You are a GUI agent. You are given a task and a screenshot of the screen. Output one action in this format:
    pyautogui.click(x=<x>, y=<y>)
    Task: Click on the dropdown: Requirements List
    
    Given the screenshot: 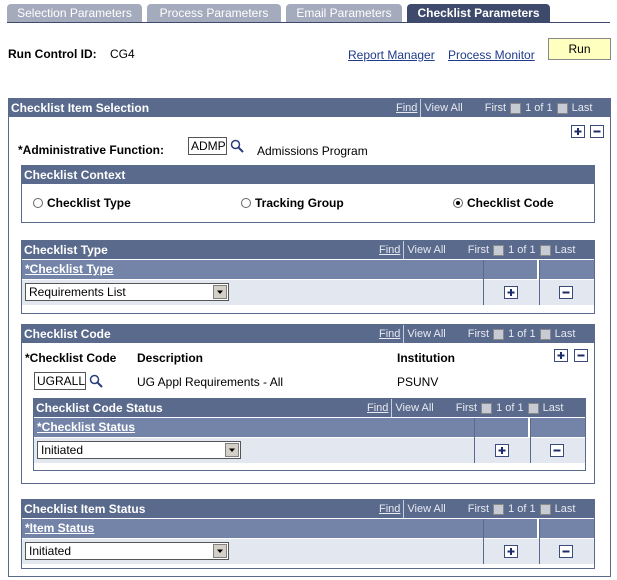 What is the action you would take?
    pyautogui.click(x=127, y=292)
    